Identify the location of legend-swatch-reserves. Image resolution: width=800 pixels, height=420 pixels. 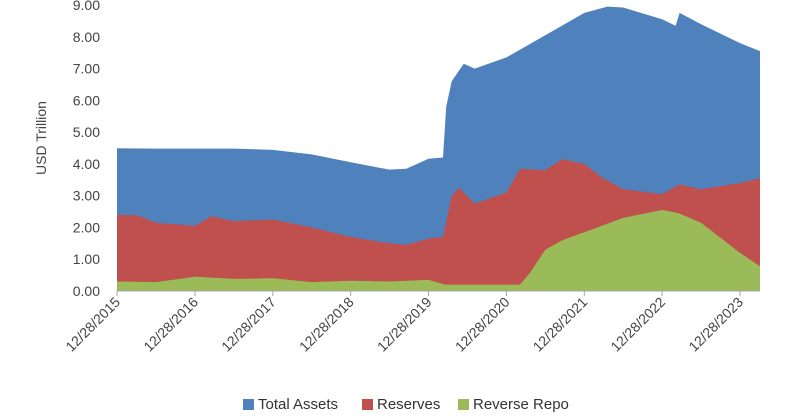
(367, 404).